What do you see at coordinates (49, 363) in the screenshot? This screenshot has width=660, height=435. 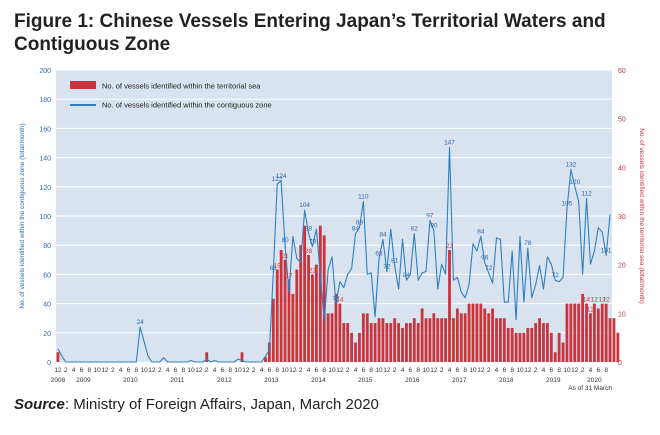 I see `left-tick-label: 0` at bounding box center [49, 363].